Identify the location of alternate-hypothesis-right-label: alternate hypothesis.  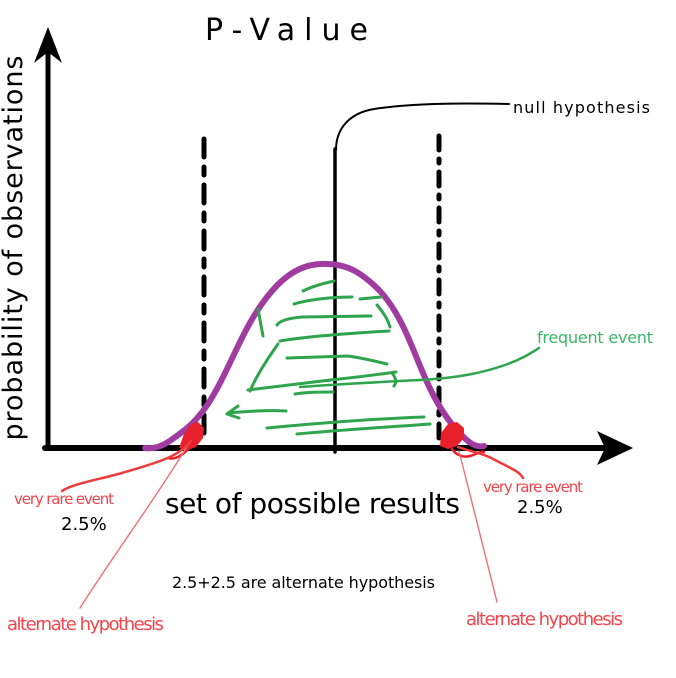
(544, 619).